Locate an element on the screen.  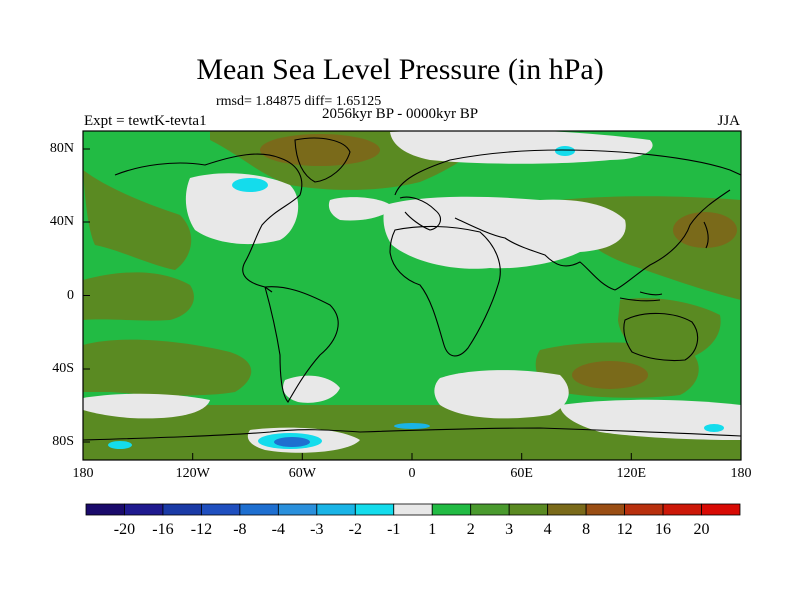
map-title: Mean Sea Level Pressure (in hPa) is located at coordinates (400, 69).